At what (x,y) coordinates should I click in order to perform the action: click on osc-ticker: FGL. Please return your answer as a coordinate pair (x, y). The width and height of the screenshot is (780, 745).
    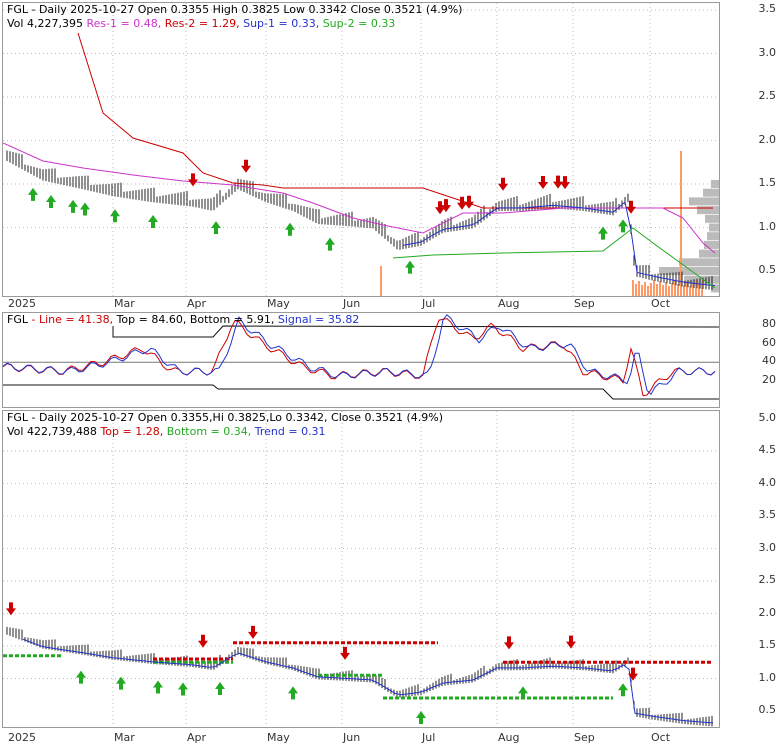
    Looking at the image, I should click on (17, 319).